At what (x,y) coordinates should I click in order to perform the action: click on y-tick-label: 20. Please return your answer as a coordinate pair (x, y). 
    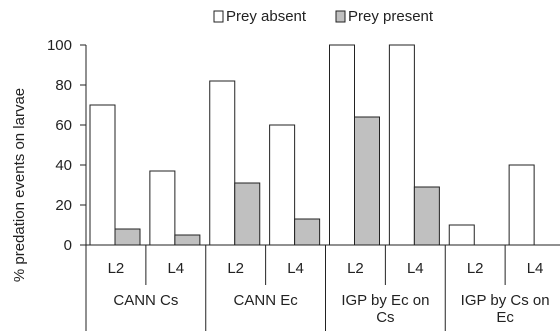
    Looking at the image, I should click on (63, 205).